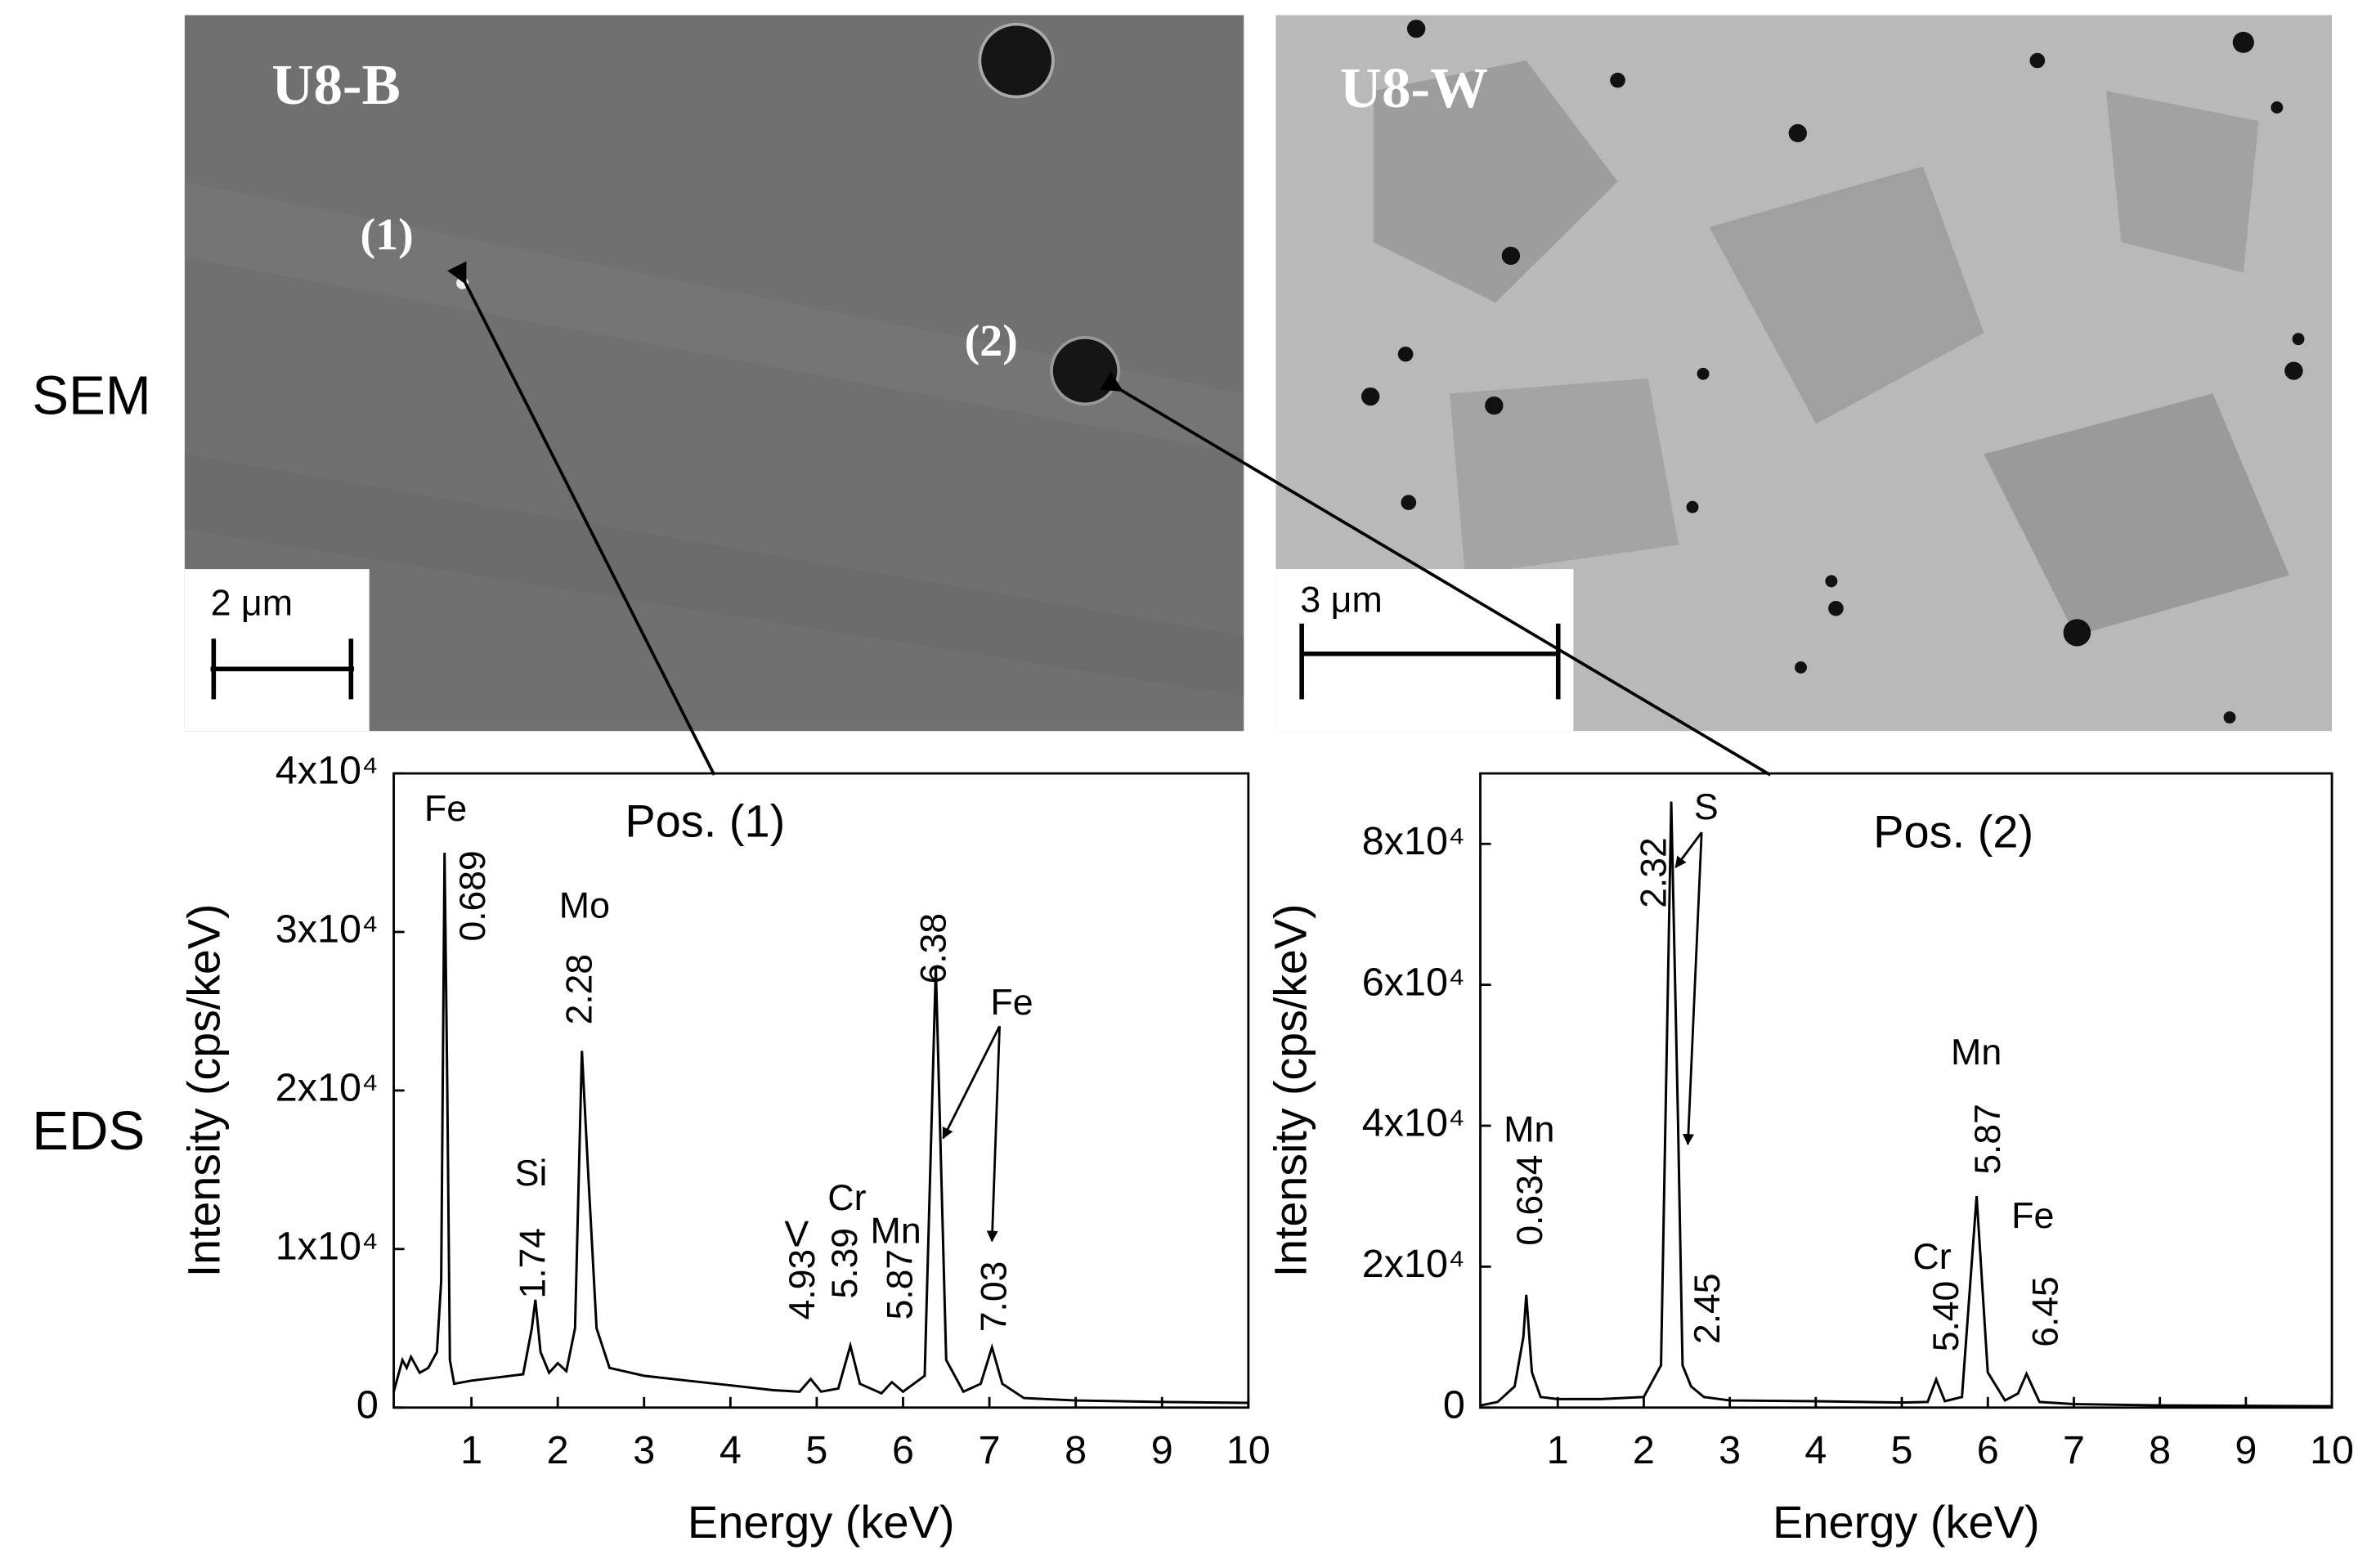  What do you see at coordinates (327, 930) in the screenshot?
I see `y-tick-label: 3x10⁴` at bounding box center [327, 930].